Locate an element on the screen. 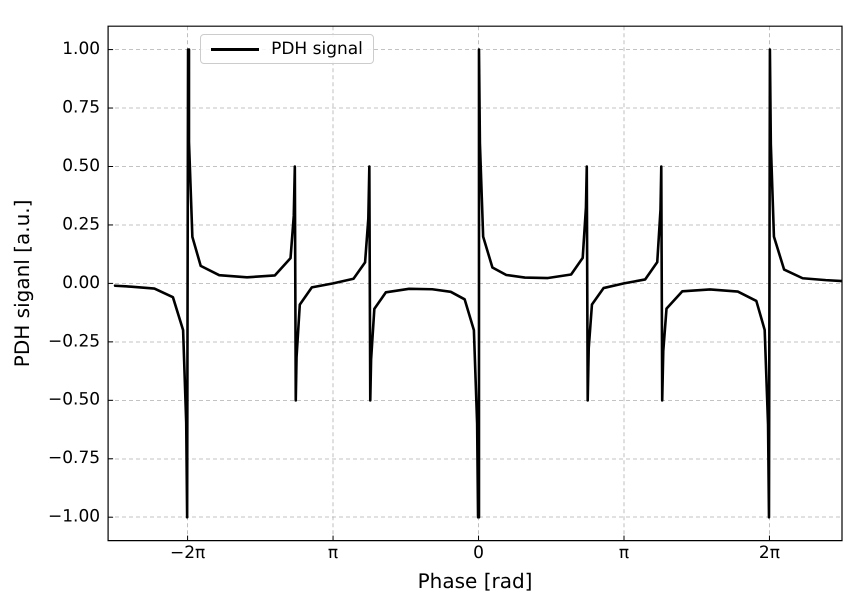 The width and height of the screenshot is (852, 607). x-tick-label: −2π is located at coordinates (188, 553).